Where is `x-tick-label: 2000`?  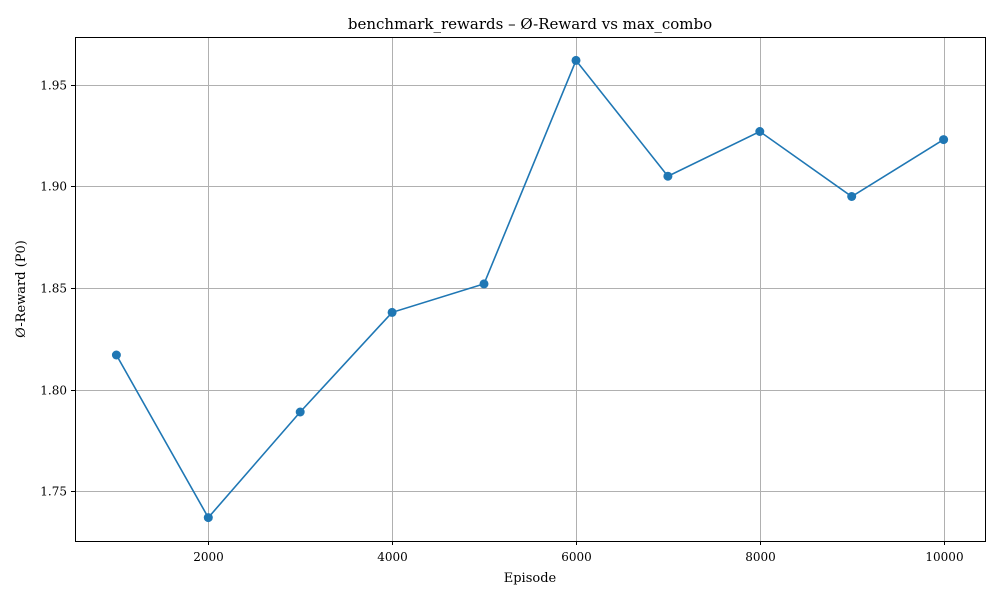 x-tick-label: 2000 is located at coordinates (208, 557).